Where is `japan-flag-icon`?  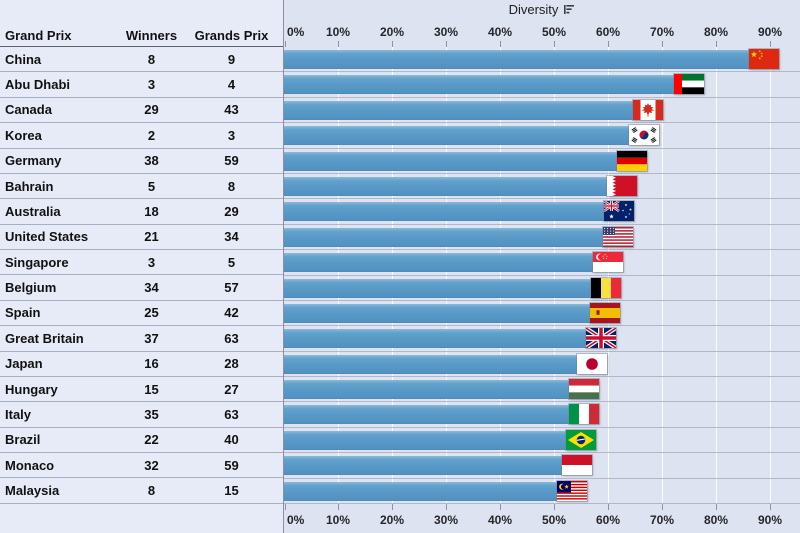 japan-flag-icon is located at coordinates (592, 363).